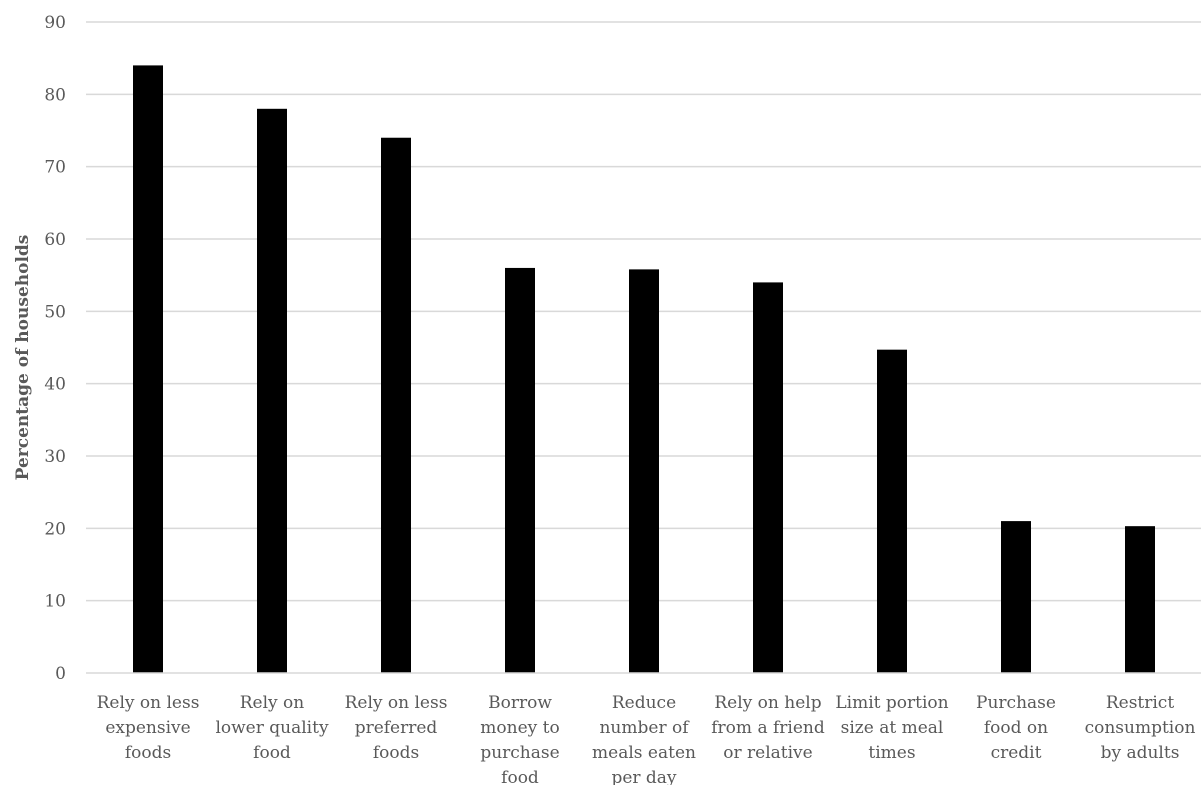 The image size is (1201, 785). What do you see at coordinates (1016, 728) in the screenshot?
I see `x-category-label: Purchase food on credit` at bounding box center [1016, 728].